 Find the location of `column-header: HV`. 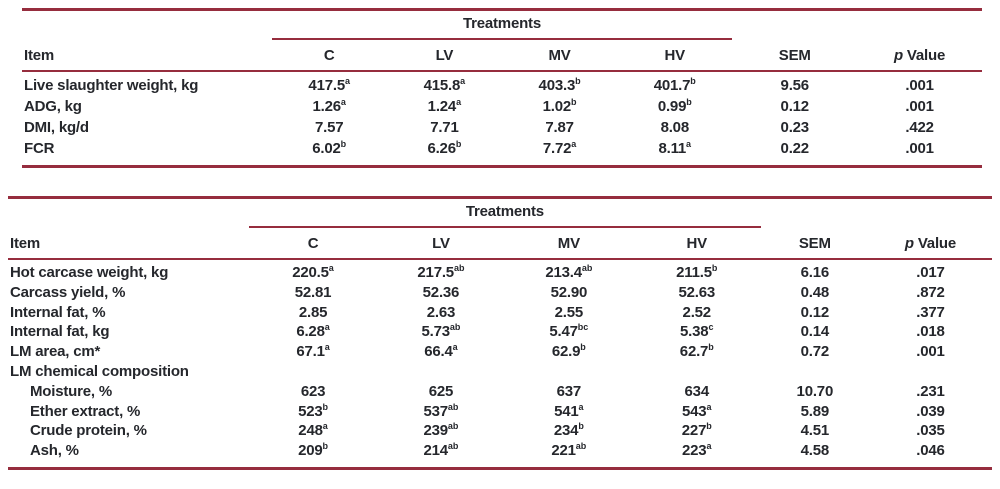

column-header: HV is located at coordinates (675, 55).